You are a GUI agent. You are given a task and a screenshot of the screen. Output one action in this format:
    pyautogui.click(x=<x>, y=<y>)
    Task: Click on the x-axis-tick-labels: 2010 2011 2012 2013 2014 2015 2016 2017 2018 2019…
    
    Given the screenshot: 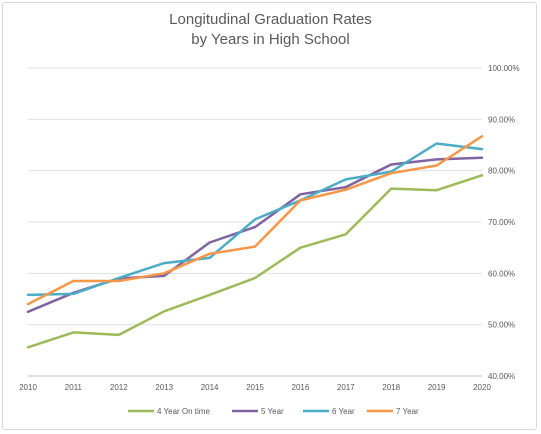 What is the action you would take?
    pyautogui.click(x=255, y=387)
    